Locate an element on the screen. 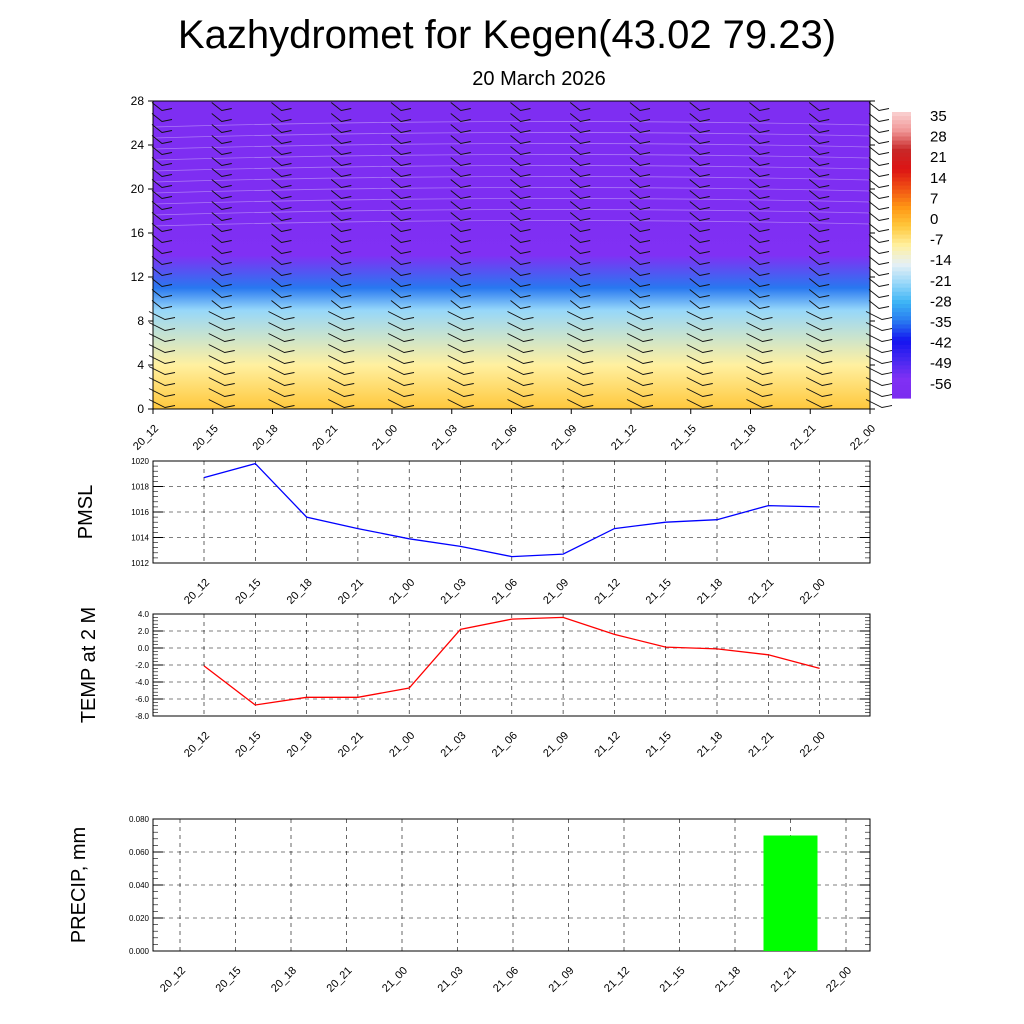  colorbar-label: -56 is located at coordinates (941, 384).